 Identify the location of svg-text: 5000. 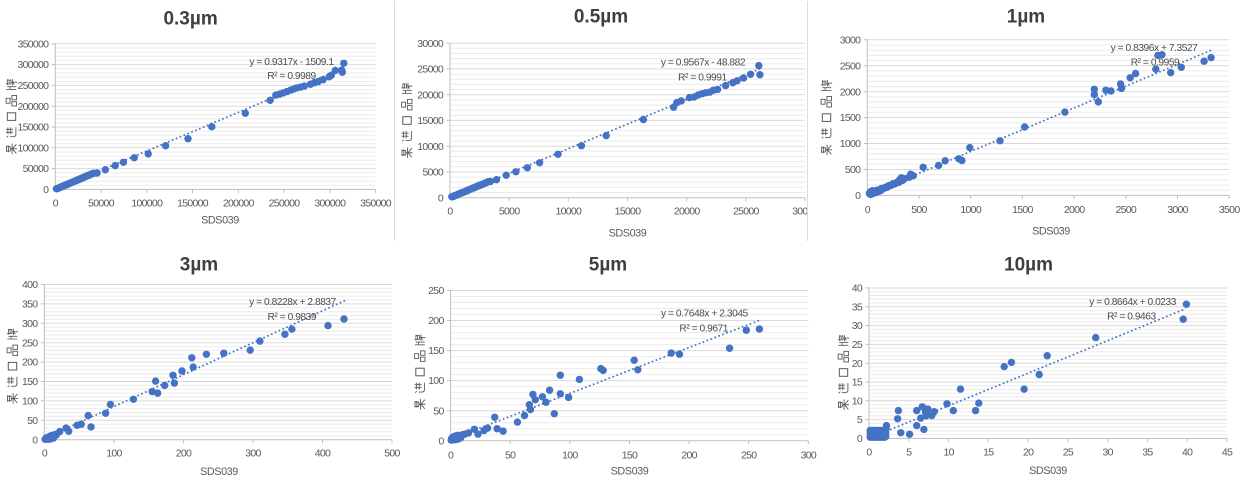
(509, 212).